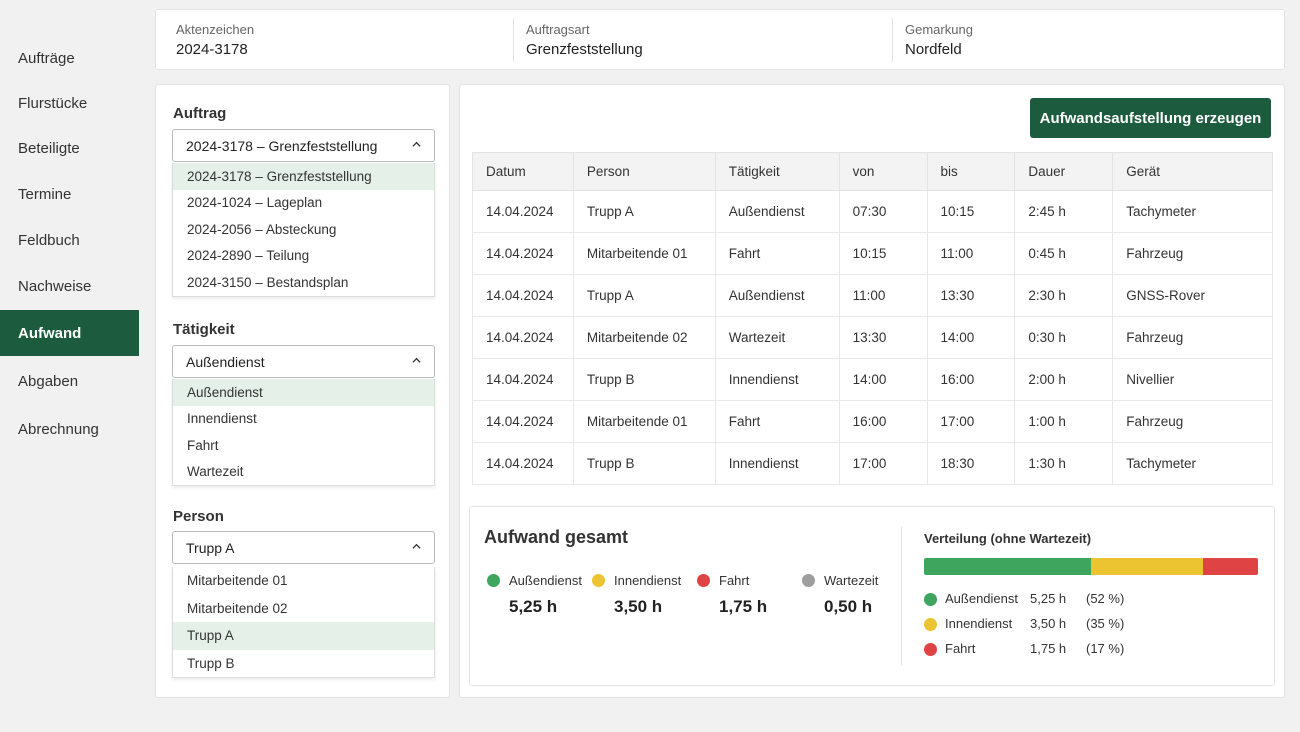 The height and width of the screenshot is (732, 1300). I want to click on taetigkeit-option: Außendienst, so click(303, 392).